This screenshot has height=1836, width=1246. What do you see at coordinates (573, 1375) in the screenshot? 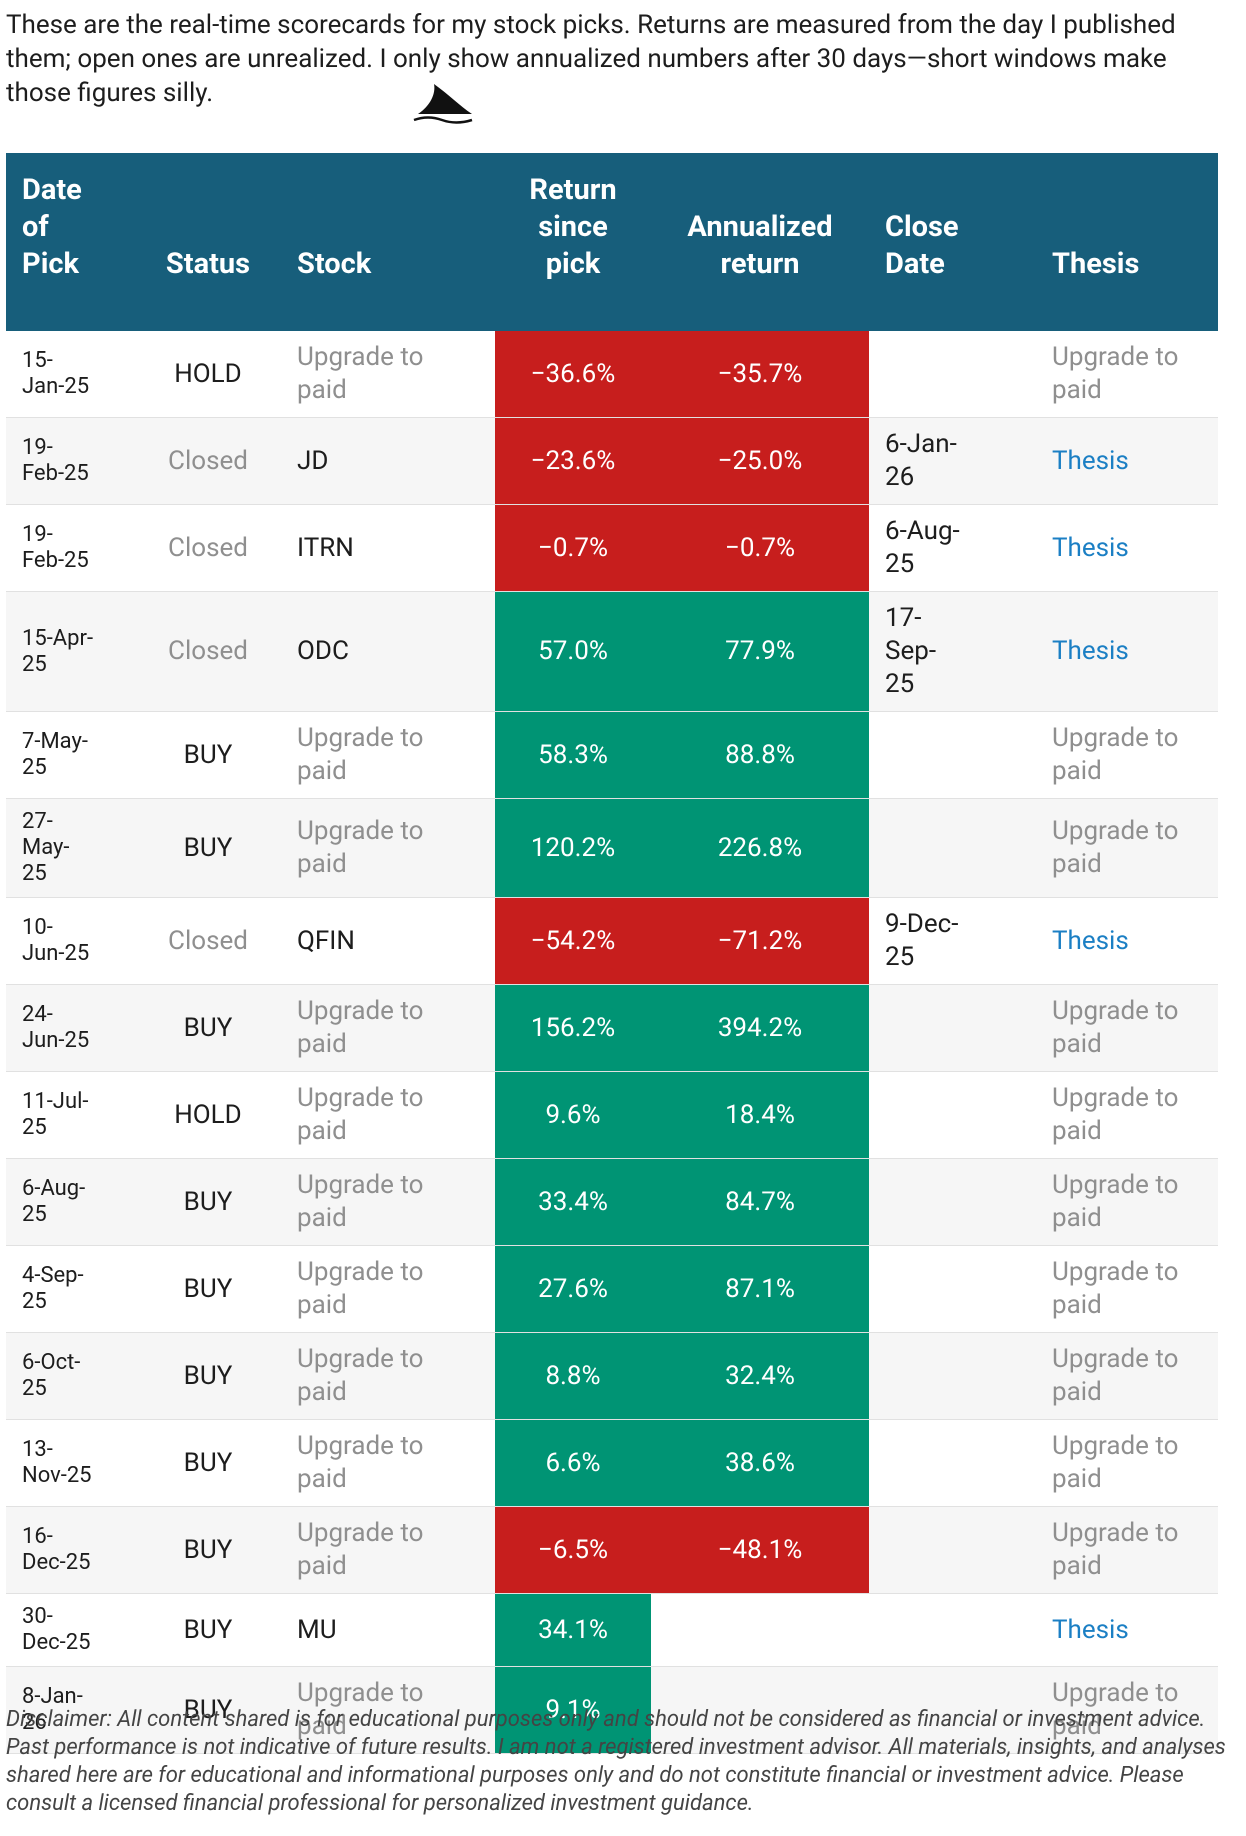
I see `return-text: 8.8%` at bounding box center [573, 1375].